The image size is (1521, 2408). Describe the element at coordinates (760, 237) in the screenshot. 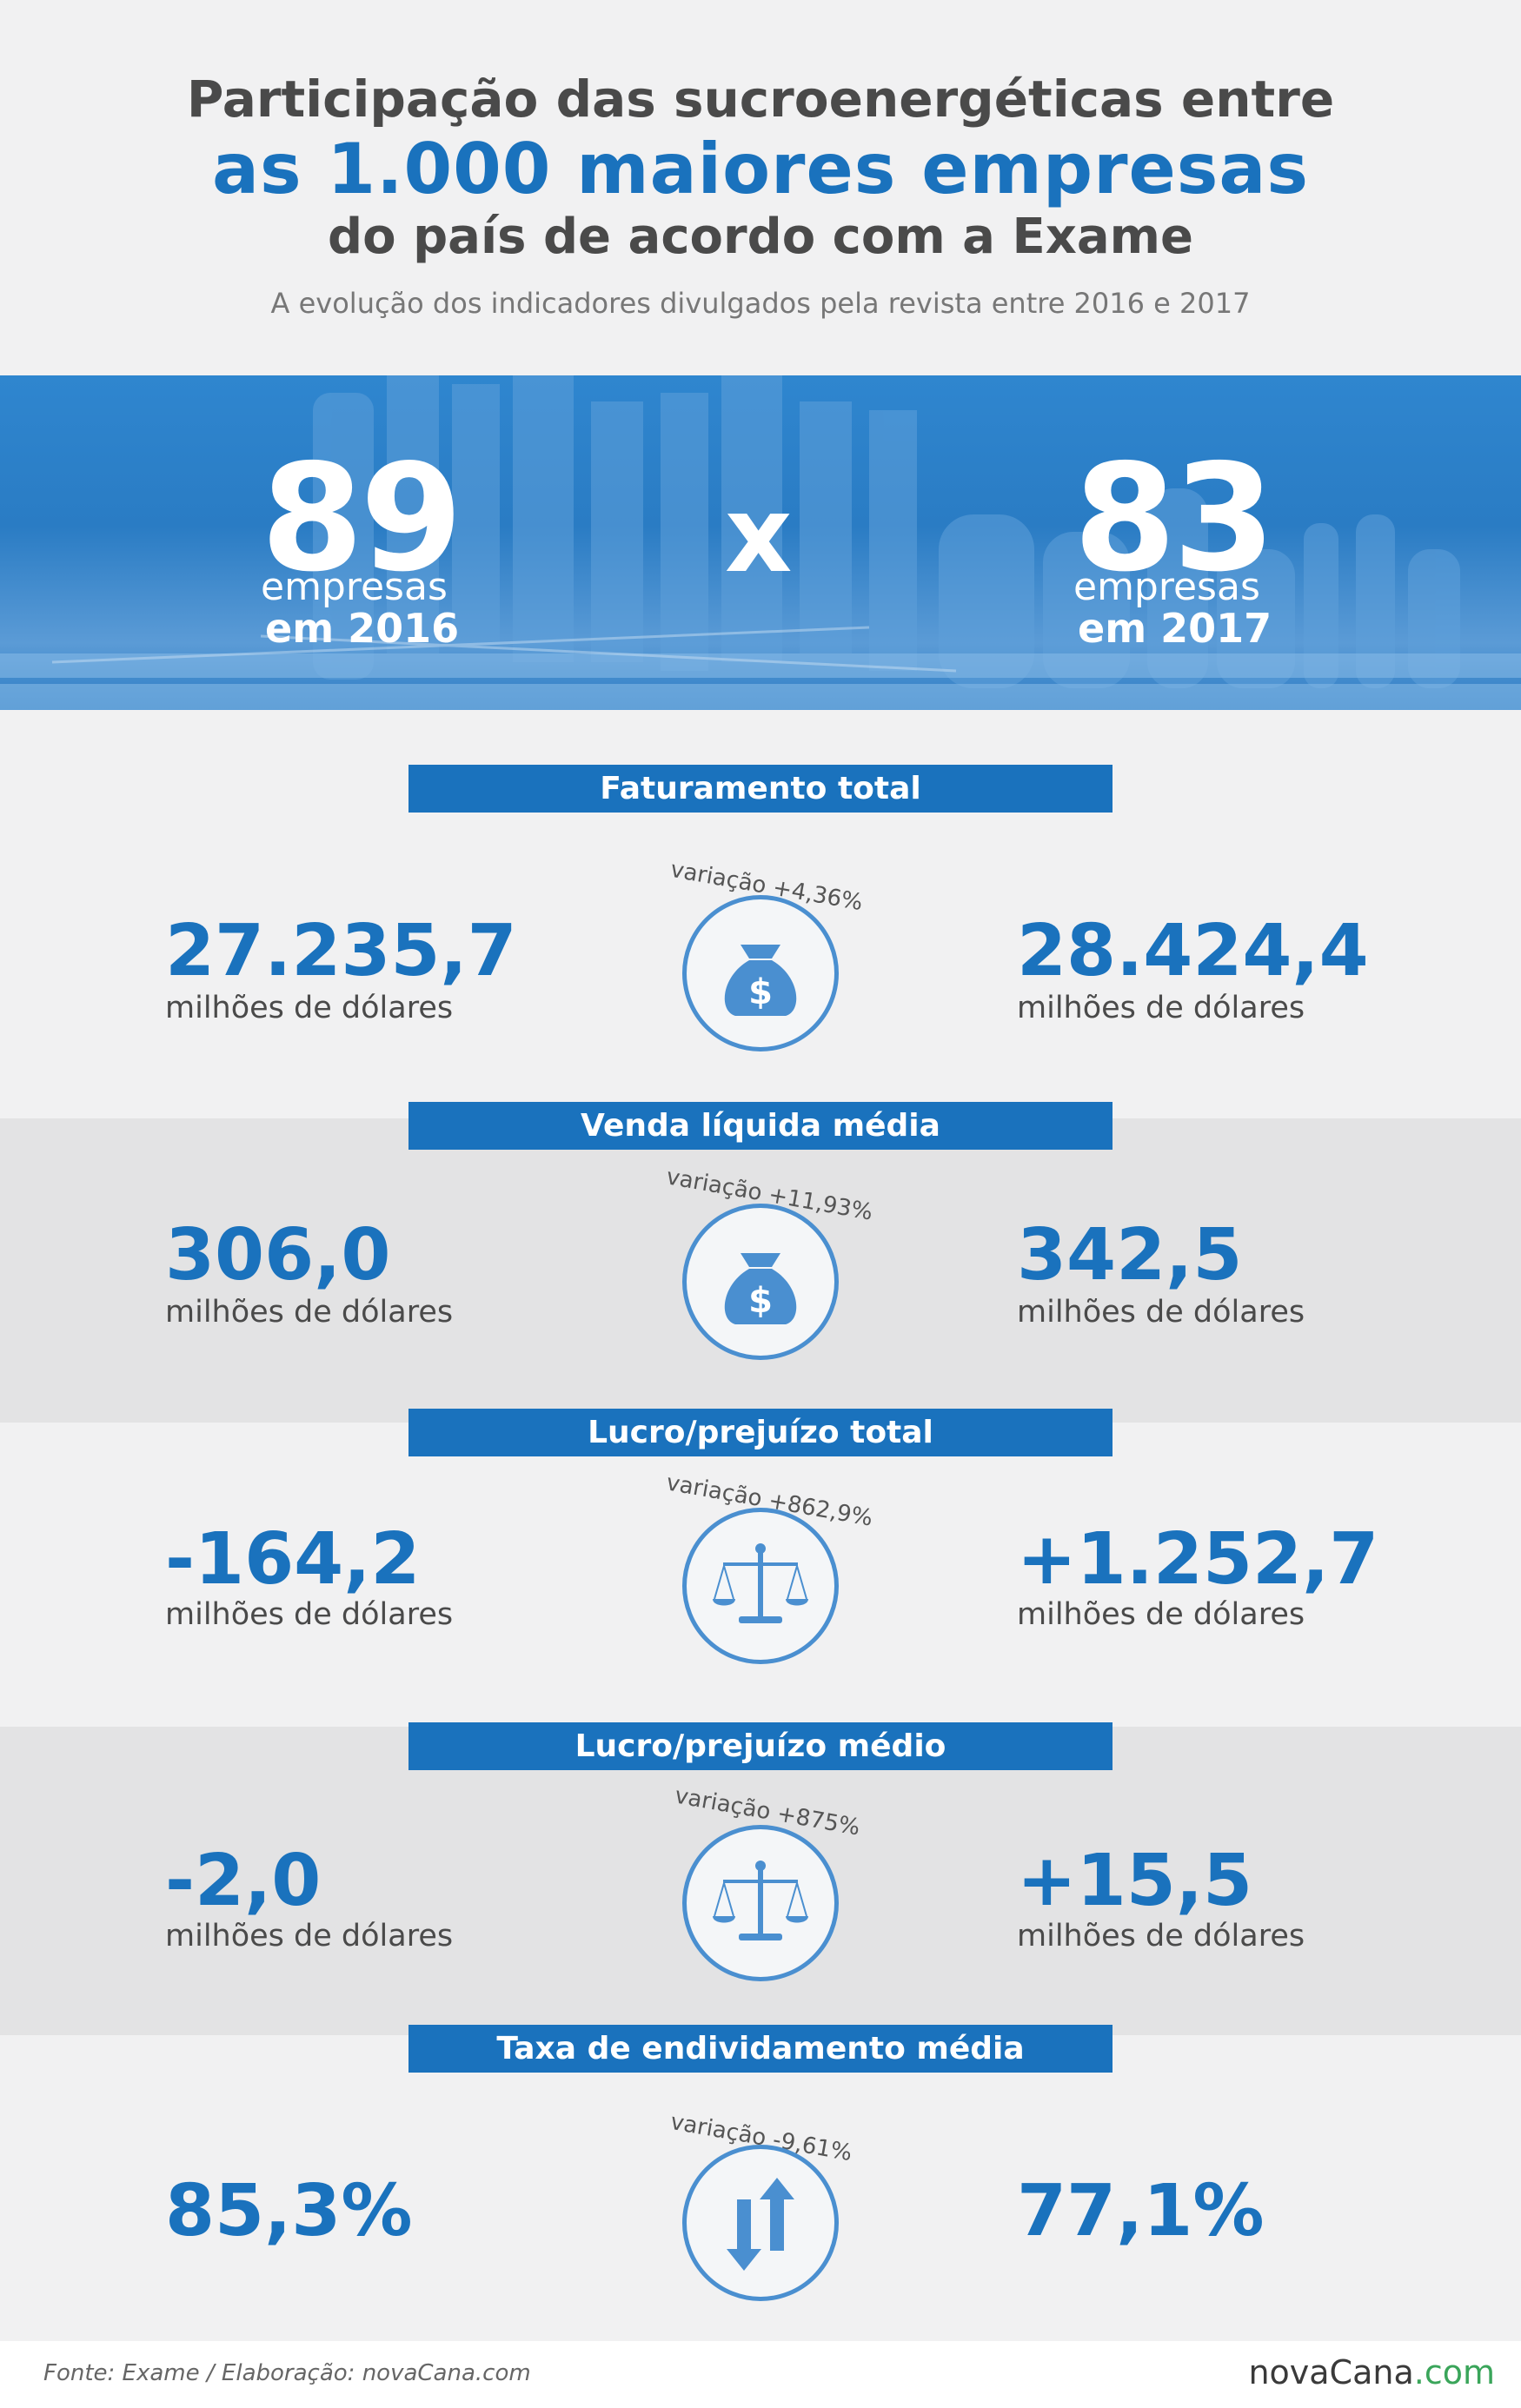

I see `title-line-3: do país de acordo com a Exame` at that location.